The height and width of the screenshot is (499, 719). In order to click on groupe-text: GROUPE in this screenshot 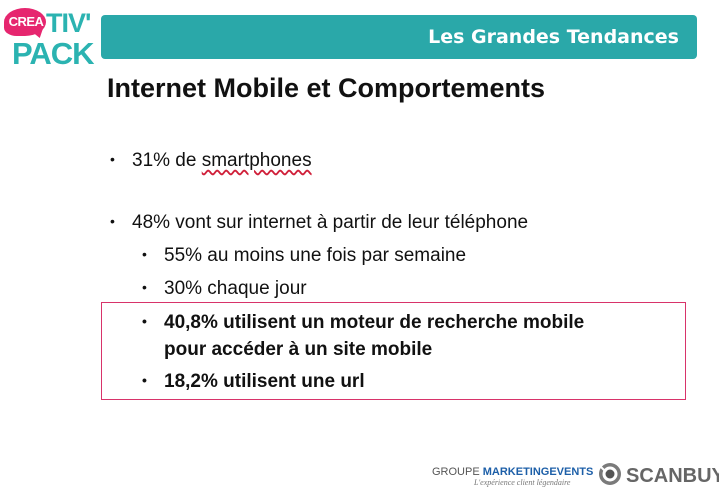, I will do `click(457, 472)`.